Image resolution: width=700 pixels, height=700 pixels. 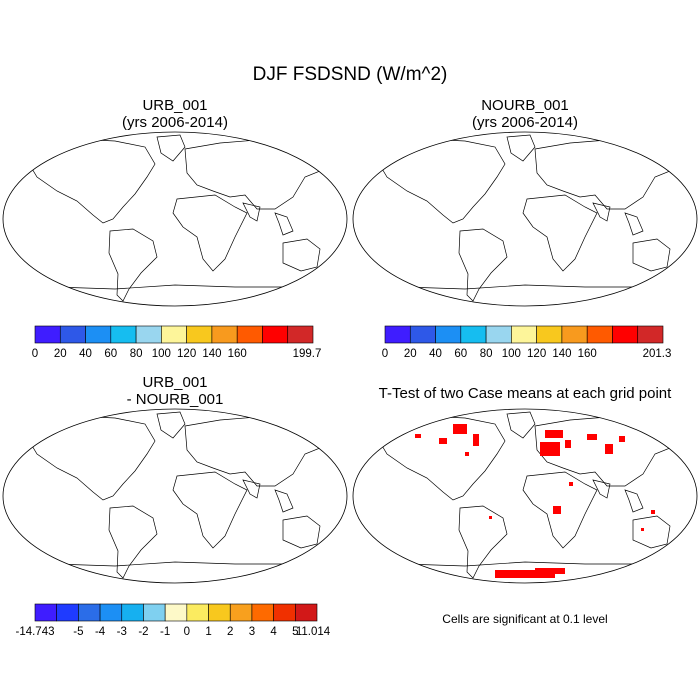 What do you see at coordinates (435, 354) in the screenshot?
I see `cb2-label: 40` at bounding box center [435, 354].